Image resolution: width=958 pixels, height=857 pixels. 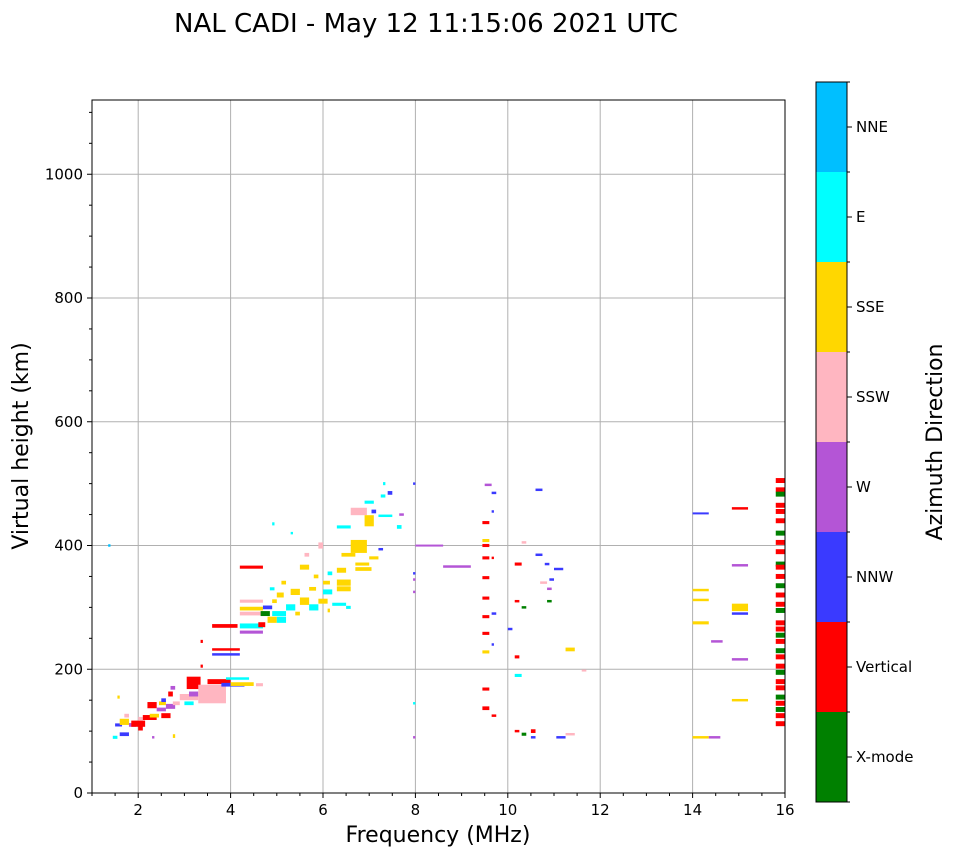 I want to click on y-tick-label: 0, so click(x=78, y=793).